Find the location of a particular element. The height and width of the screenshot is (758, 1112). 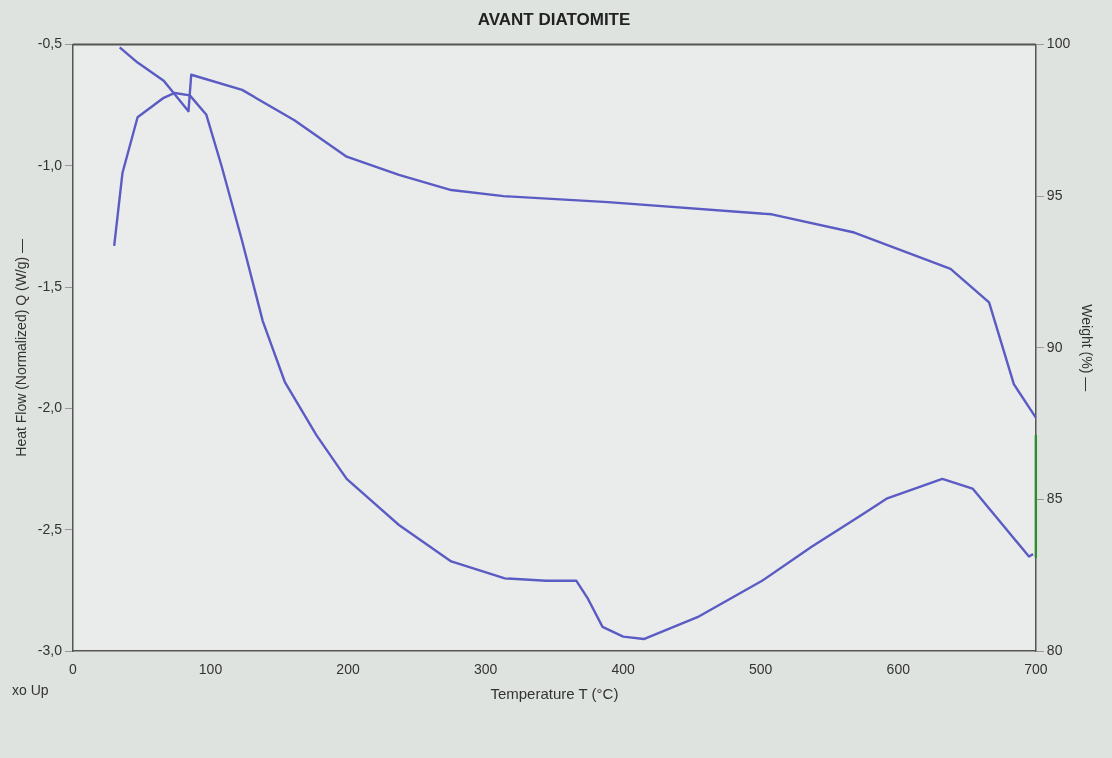

chart-title: AVANT DIATOMITE is located at coordinates (554, 19).